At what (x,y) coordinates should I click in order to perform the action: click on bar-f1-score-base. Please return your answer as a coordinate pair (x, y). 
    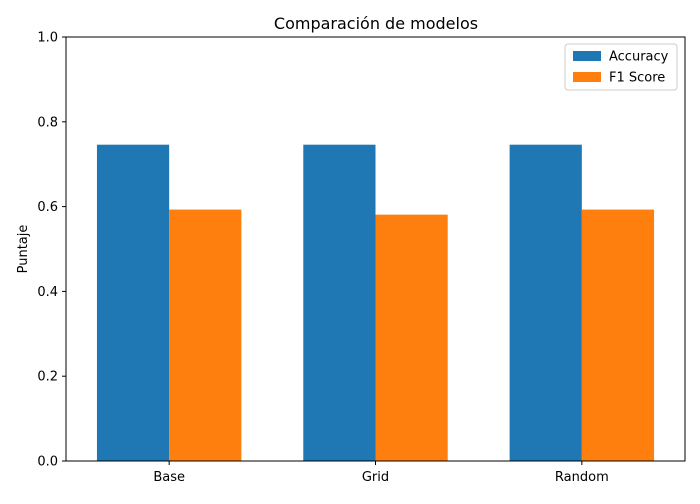
    Looking at the image, I should click on (205, 335).